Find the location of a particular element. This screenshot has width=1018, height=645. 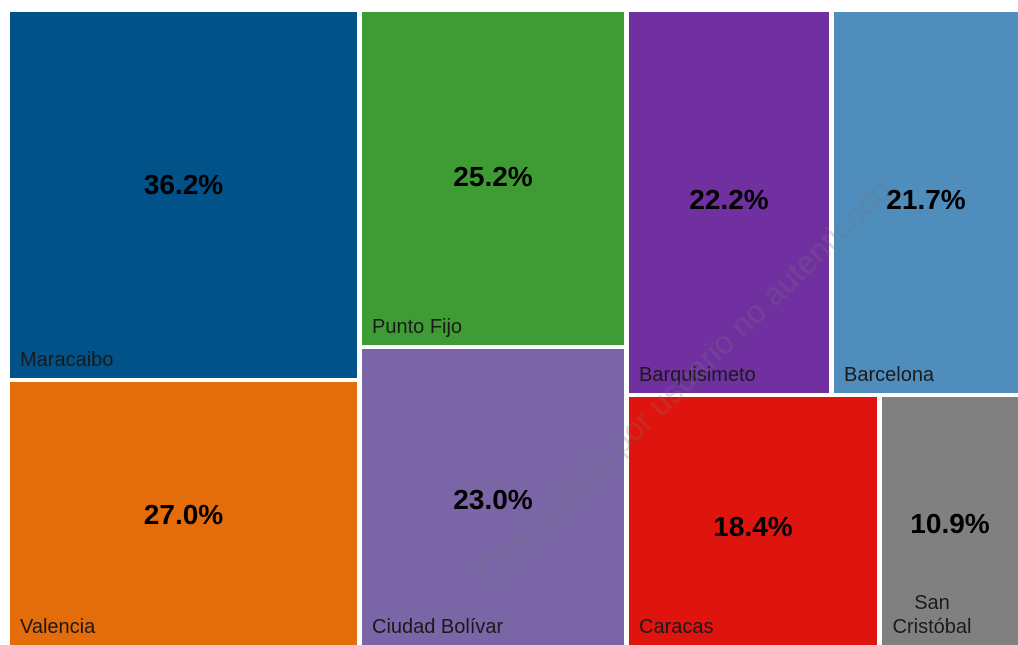

value-label: 25.2% is located at coordinates (493, 176).